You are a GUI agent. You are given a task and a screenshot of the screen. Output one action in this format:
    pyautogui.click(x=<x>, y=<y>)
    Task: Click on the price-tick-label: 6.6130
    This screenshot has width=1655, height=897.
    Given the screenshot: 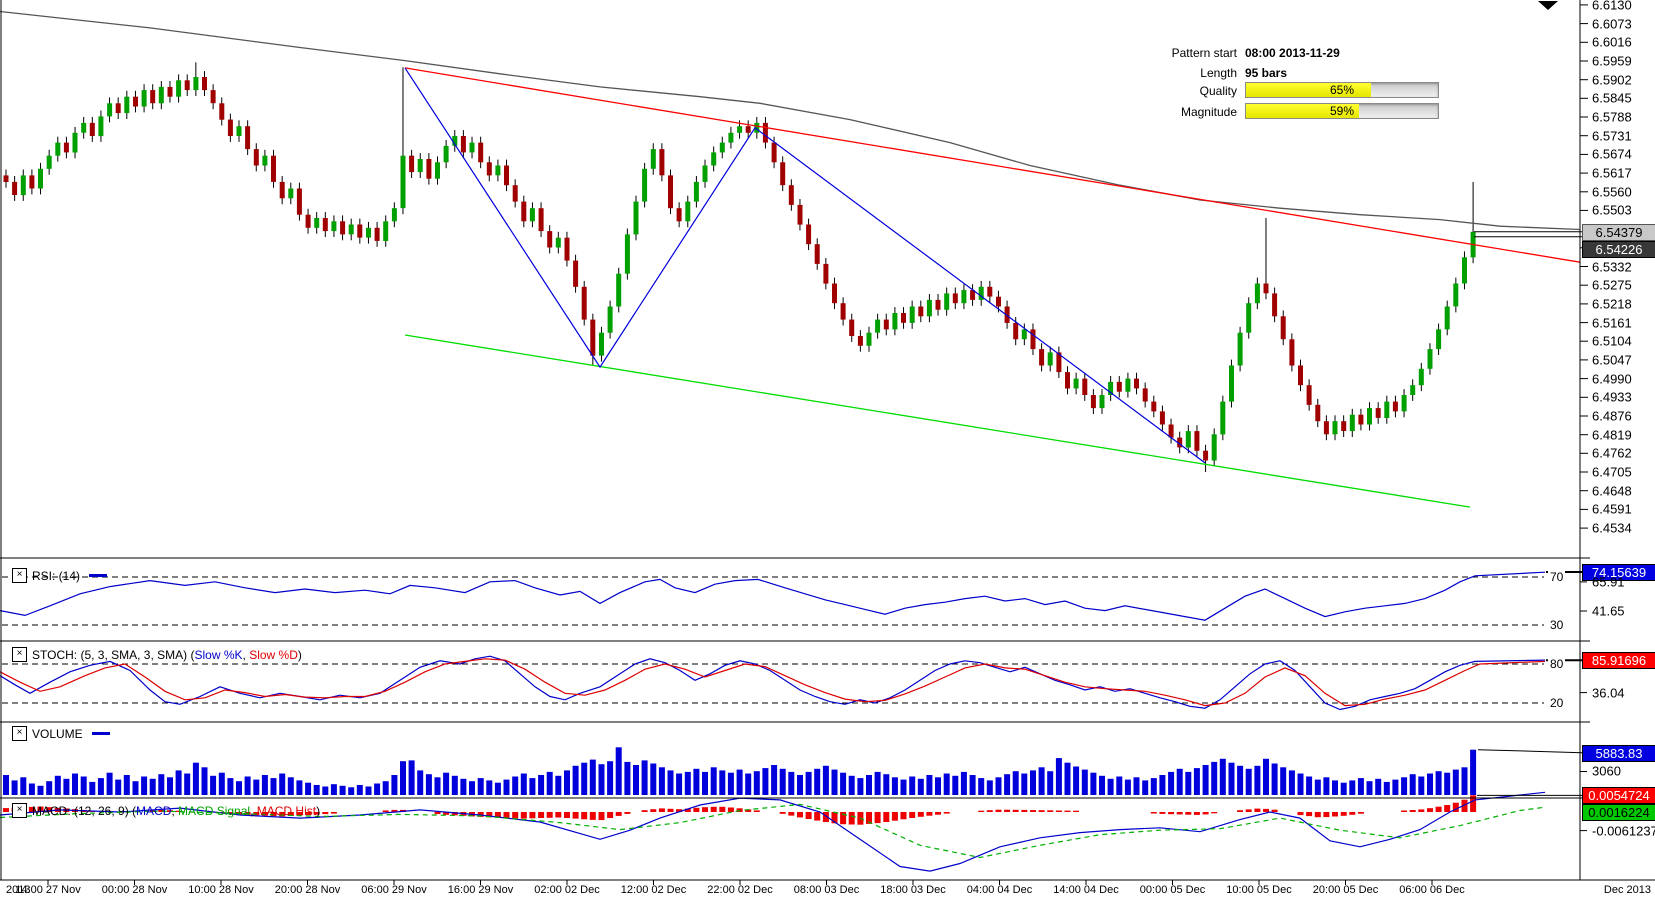 What is the action you would take?
    pyautogui.click(x=1612, y=6)
    